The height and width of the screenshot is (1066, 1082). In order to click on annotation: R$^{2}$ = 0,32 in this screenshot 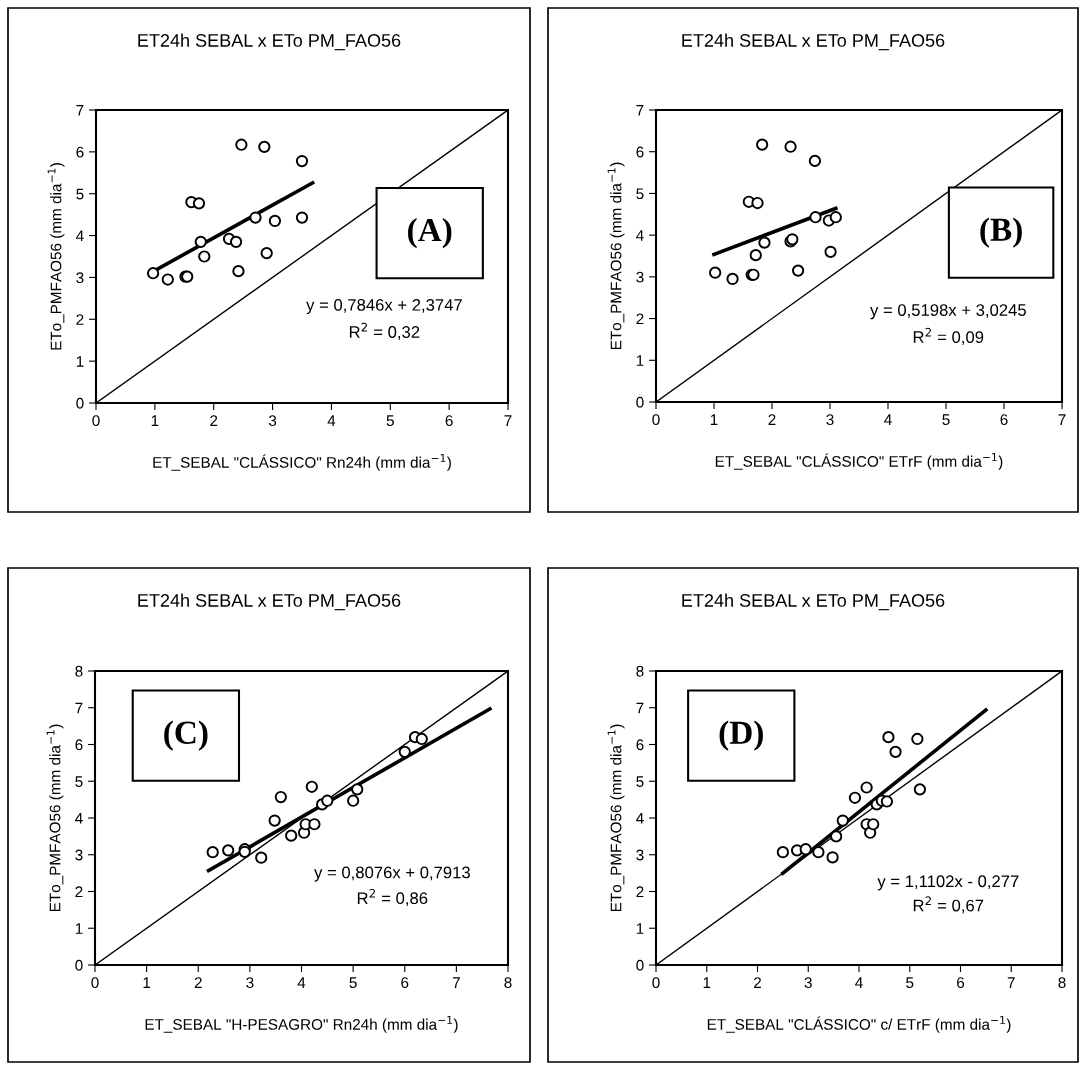, I will do `click(384, 331)`.